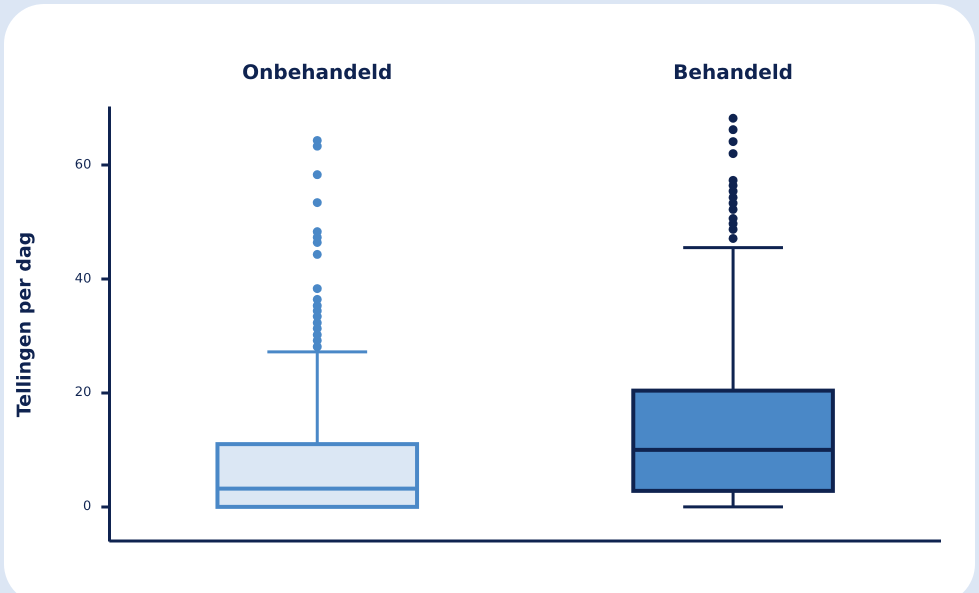  Describe the element at coordinates (24, 325) in the screenshot. I see `y-axis-title: Tellingen per dag` at that location.